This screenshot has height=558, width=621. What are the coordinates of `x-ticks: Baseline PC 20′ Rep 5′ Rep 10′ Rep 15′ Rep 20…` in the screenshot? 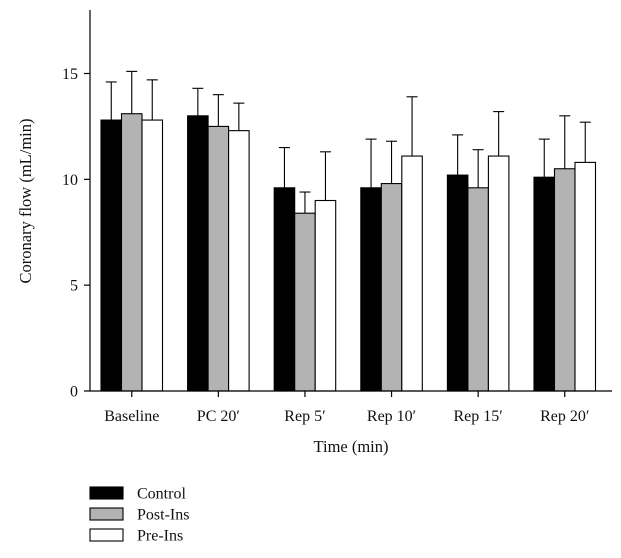 It's located at (346, 408).